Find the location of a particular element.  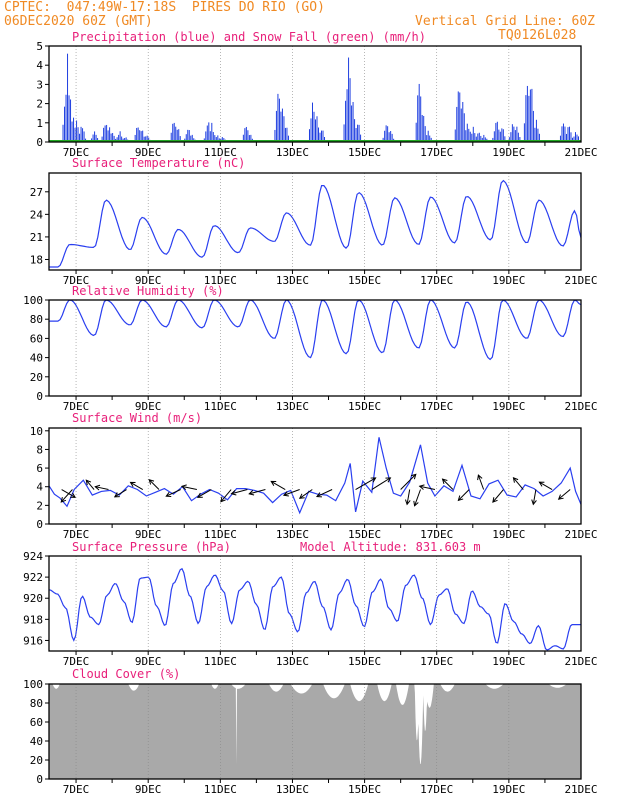

y-tick-label: 20 is located at coordinates (36, 760).